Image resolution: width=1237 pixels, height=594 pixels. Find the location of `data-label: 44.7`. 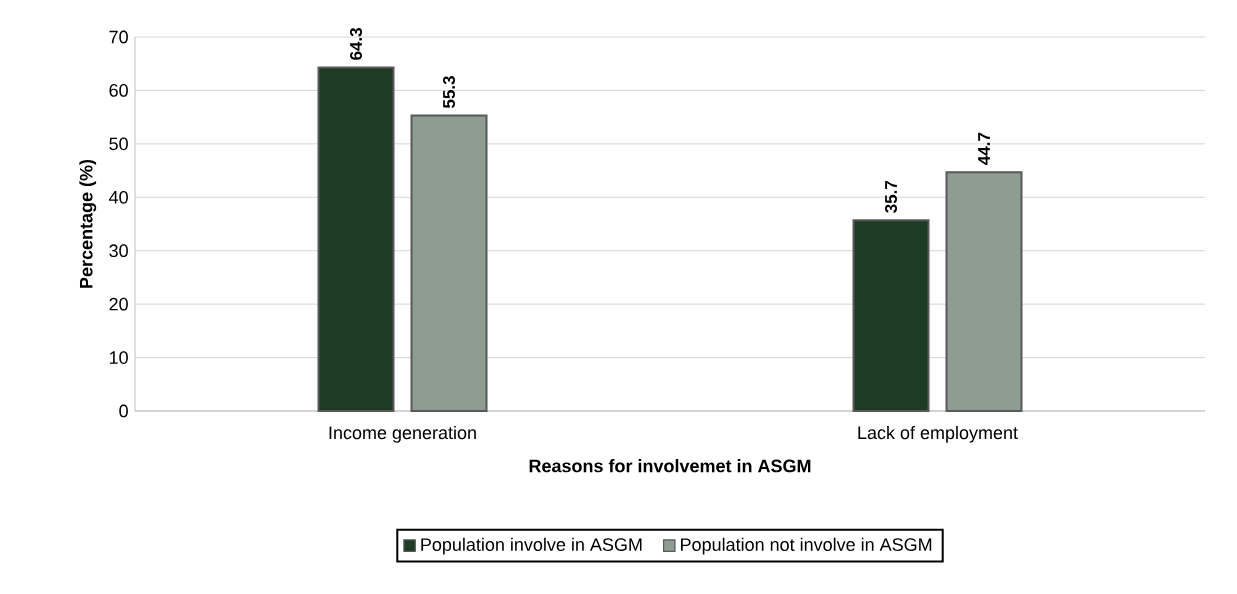

data-label: 44.7 is located at coordinates (984, 148).